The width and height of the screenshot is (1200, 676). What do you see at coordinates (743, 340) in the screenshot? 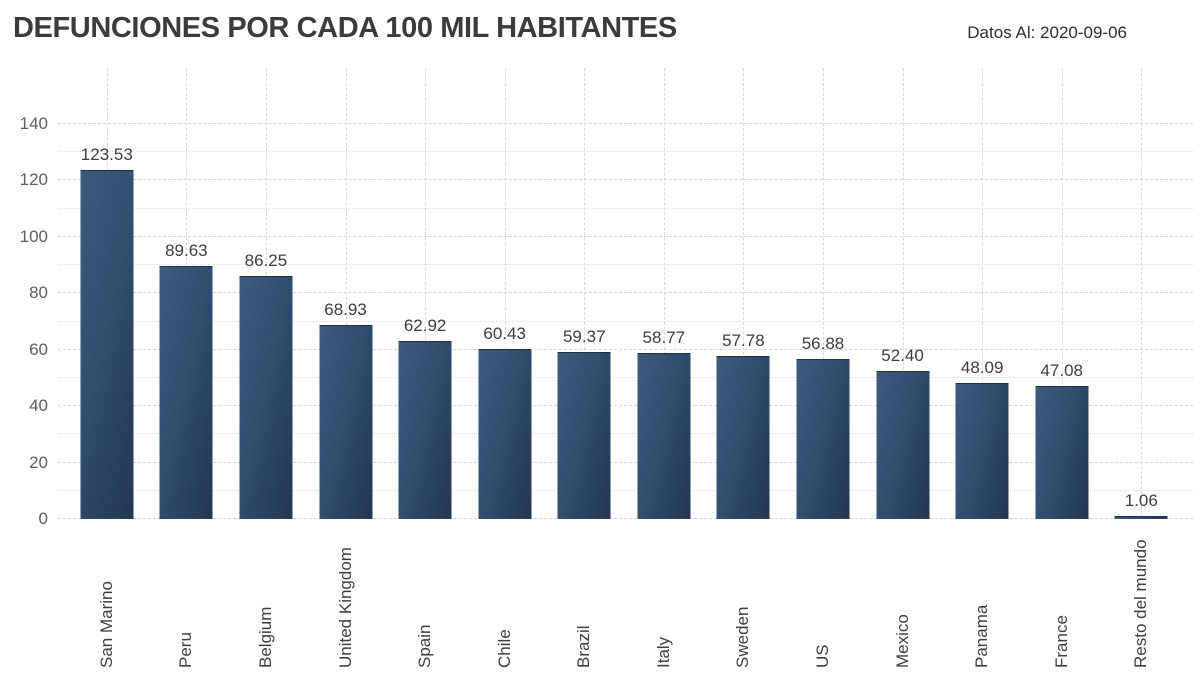
I see `bar-value-label: 57.78` at bounding box center [743, 340].